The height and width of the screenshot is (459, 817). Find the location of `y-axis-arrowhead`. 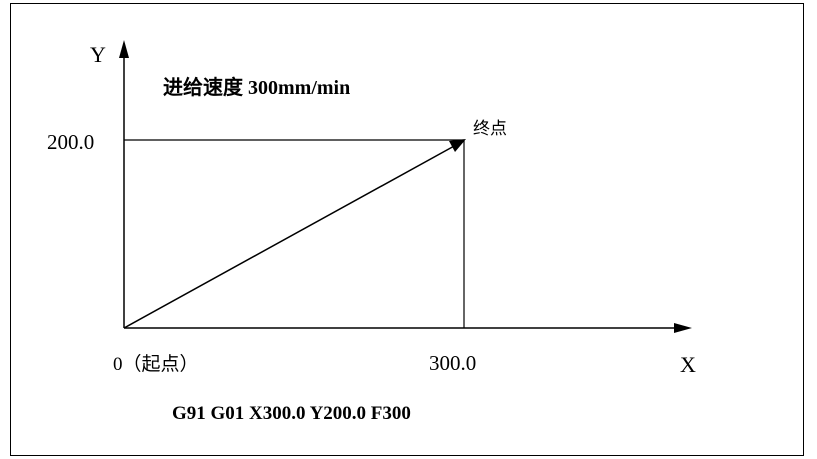

y-axis-arrowhead is located at coordinates (124, 49).